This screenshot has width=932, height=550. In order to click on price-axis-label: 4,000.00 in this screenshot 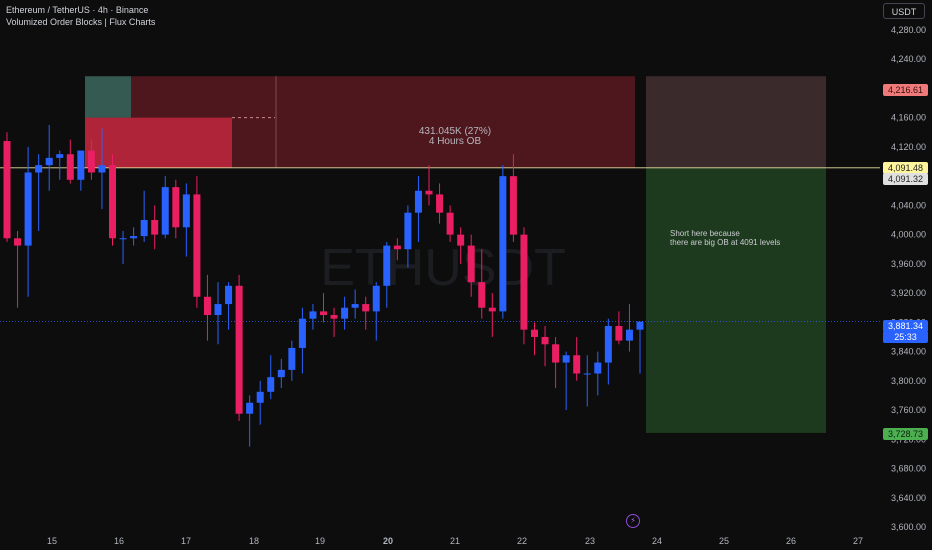, I will do `click(908, 235)`.